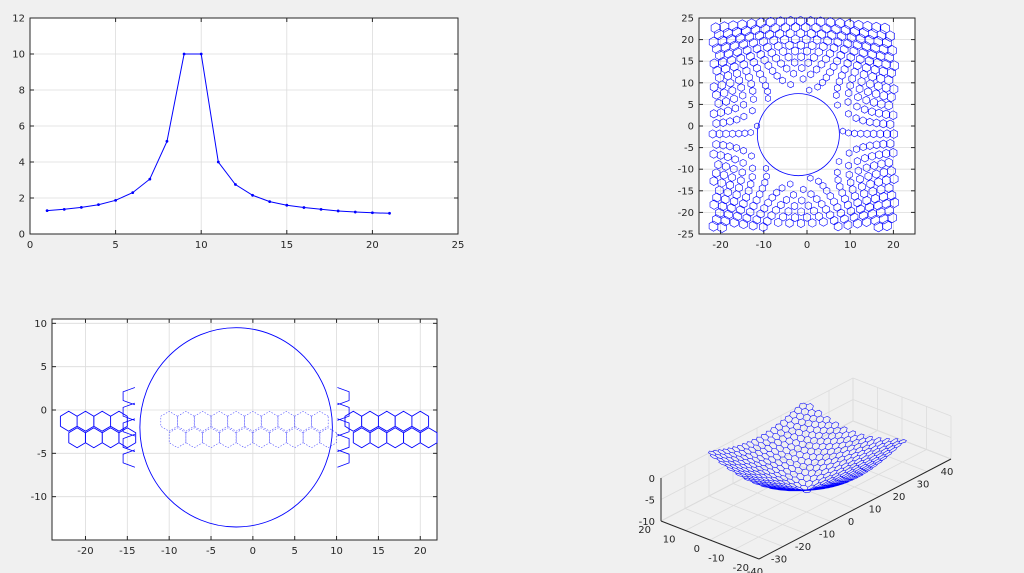  I want to click on top-right-hex-lattice-plot: -20 -10 0 10 20 -25 -20 -15 -10 -5 0 5 10 15 20 25, so click(797, 132).